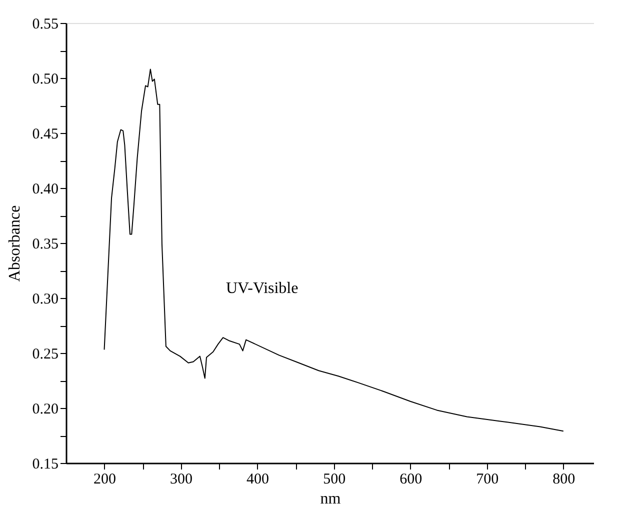 The image size is (626, 515). Describe the element at coordinates (45, 300) in the screenshot. I see `y-tick-label: 0.30` at that location.